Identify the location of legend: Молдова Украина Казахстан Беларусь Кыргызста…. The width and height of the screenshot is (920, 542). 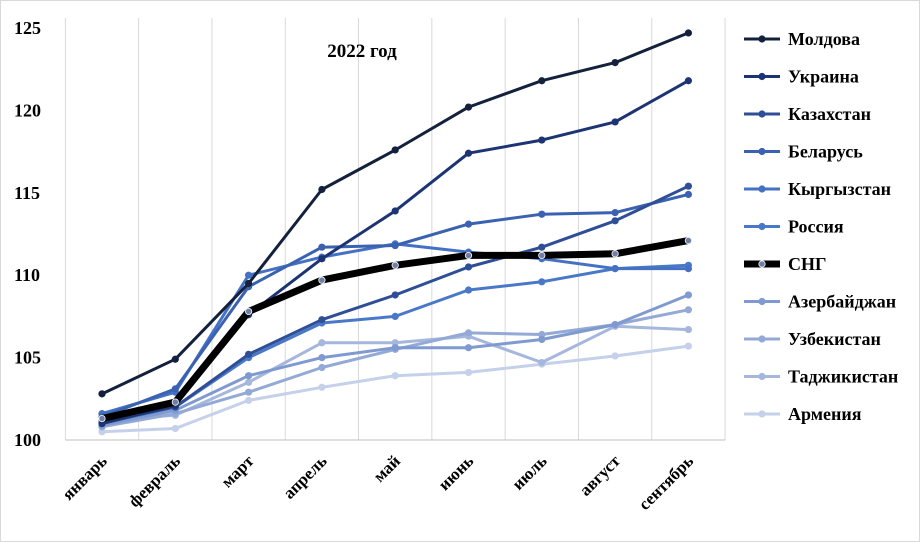
(821, 226).